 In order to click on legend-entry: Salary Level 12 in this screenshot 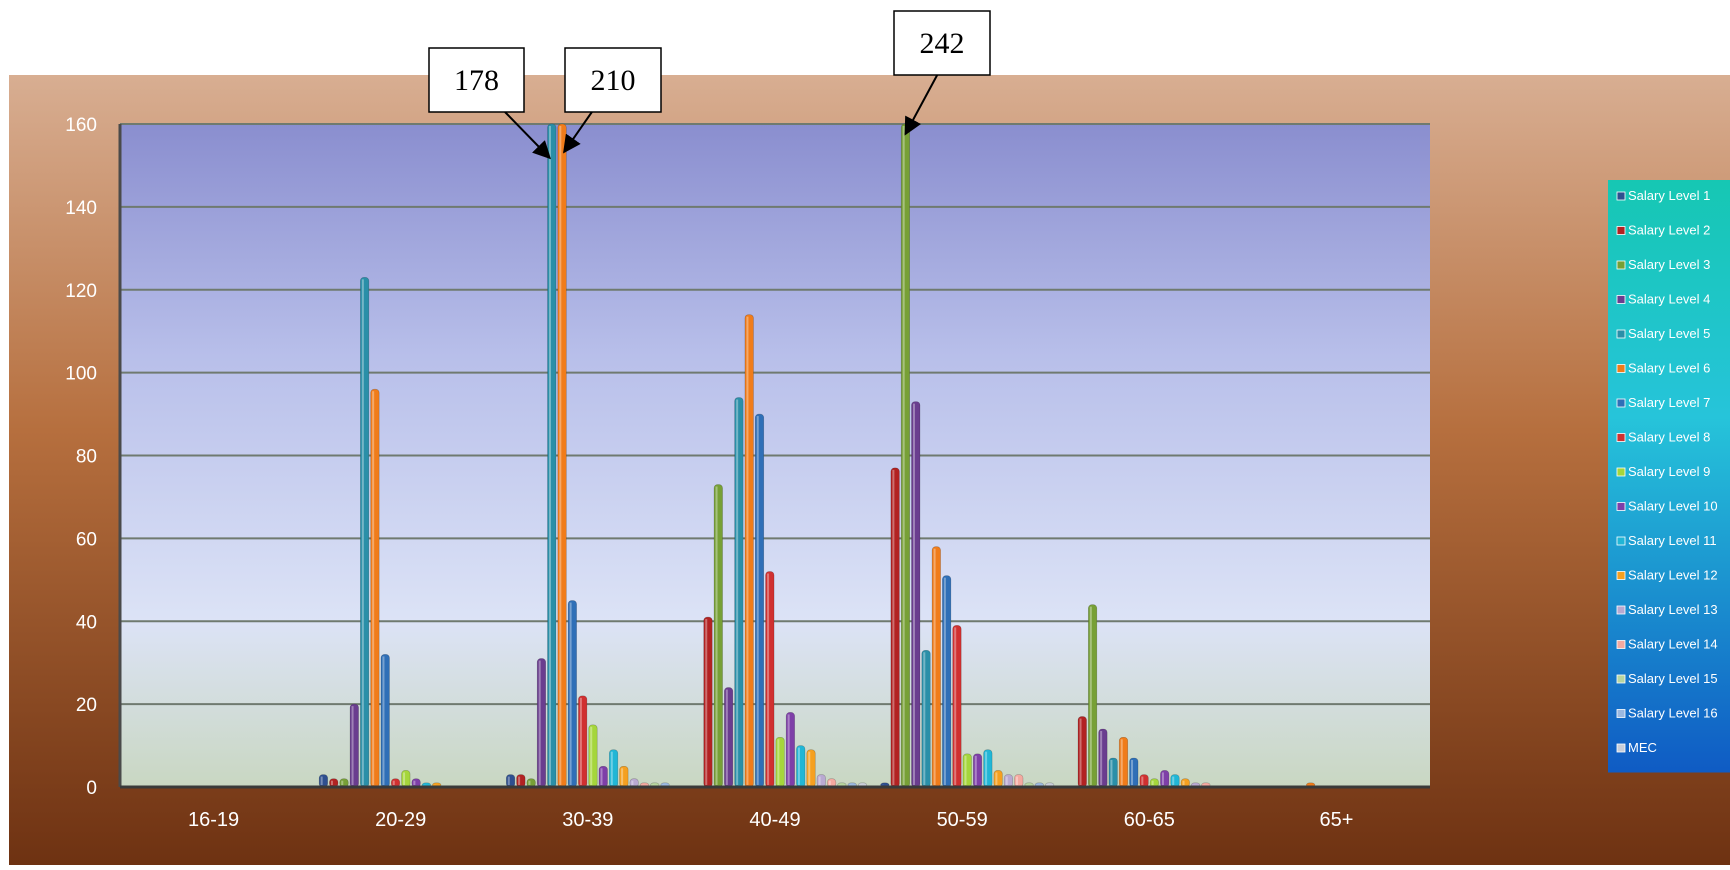, I will do `click(1673, 575)`.